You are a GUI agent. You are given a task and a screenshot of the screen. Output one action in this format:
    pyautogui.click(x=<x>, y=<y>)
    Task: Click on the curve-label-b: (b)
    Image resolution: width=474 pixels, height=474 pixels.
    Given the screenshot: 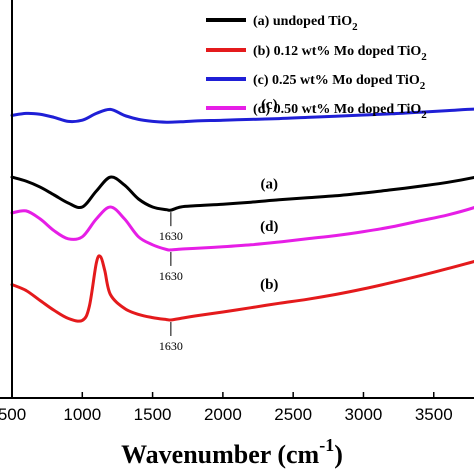 What is the action you would take?
    pyautogui.click(x=269, y=285)
    